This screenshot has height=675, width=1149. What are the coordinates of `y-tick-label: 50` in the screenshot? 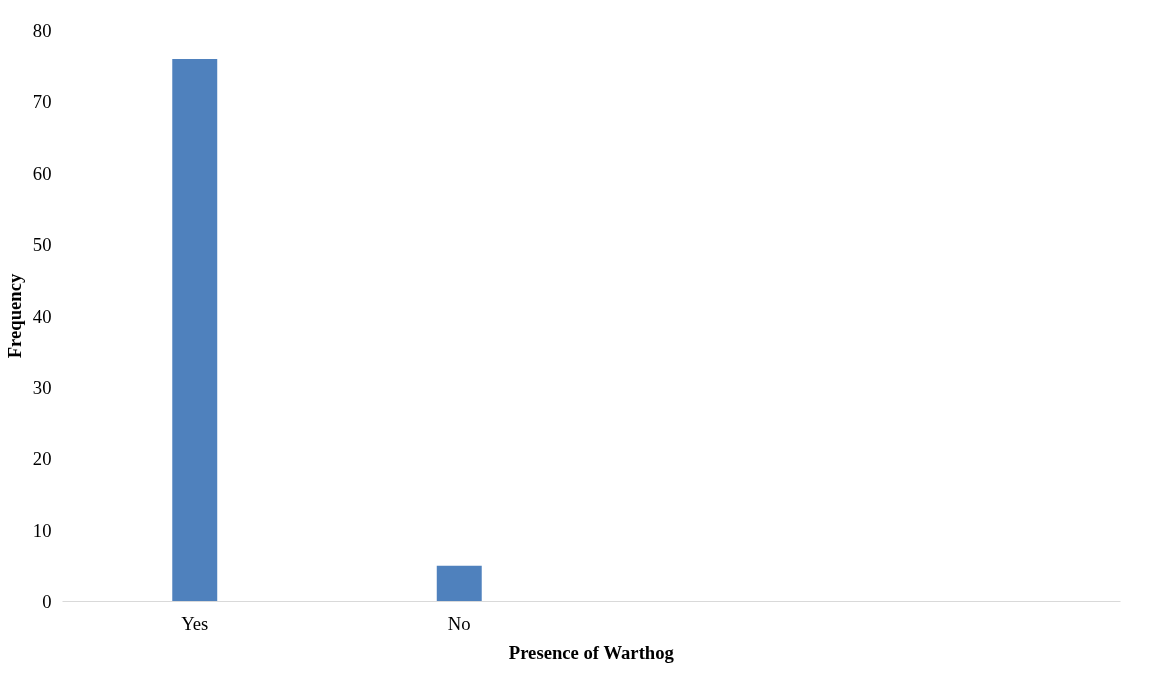 It's located at (42, 245).